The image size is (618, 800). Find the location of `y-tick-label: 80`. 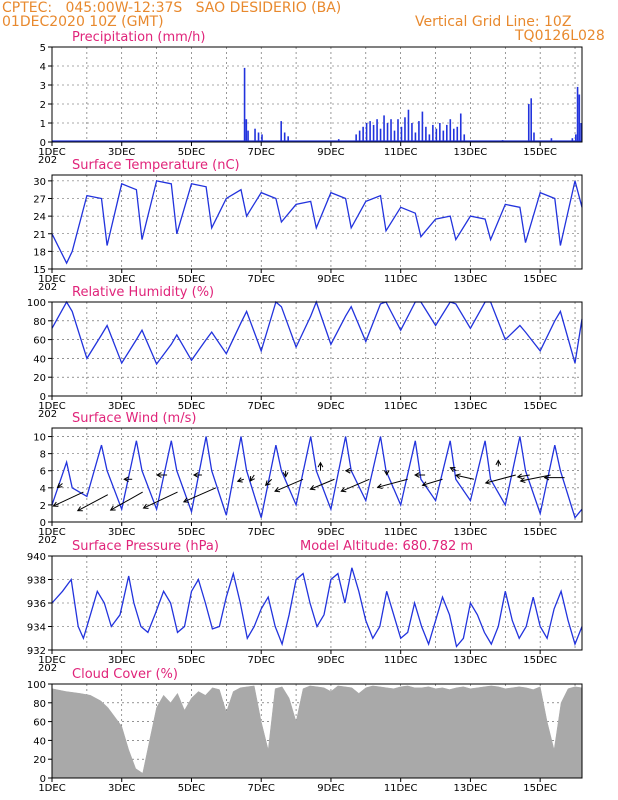

y-tick-label: 80 is located at coordinates (39, 704).